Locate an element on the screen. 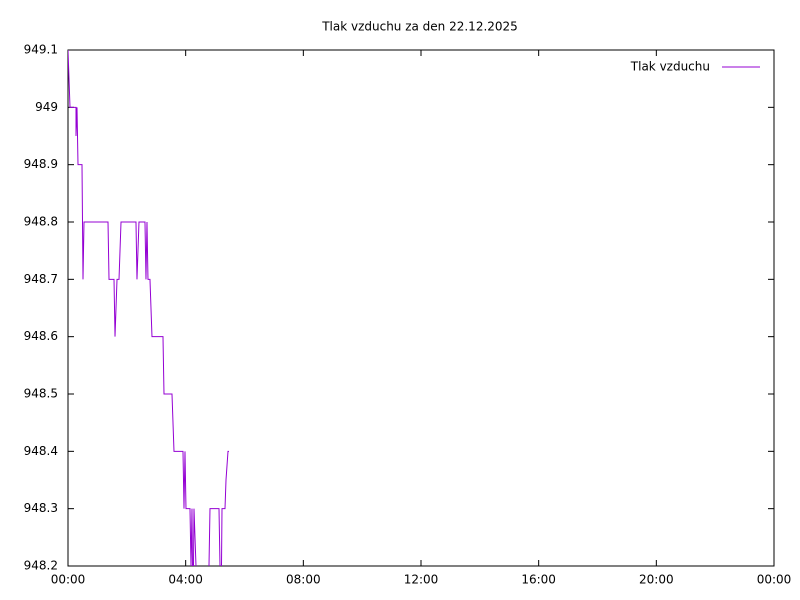 This screenshot has width=800, height=600. y-tick-label: 948.6 is located at coordinates (41, 336).